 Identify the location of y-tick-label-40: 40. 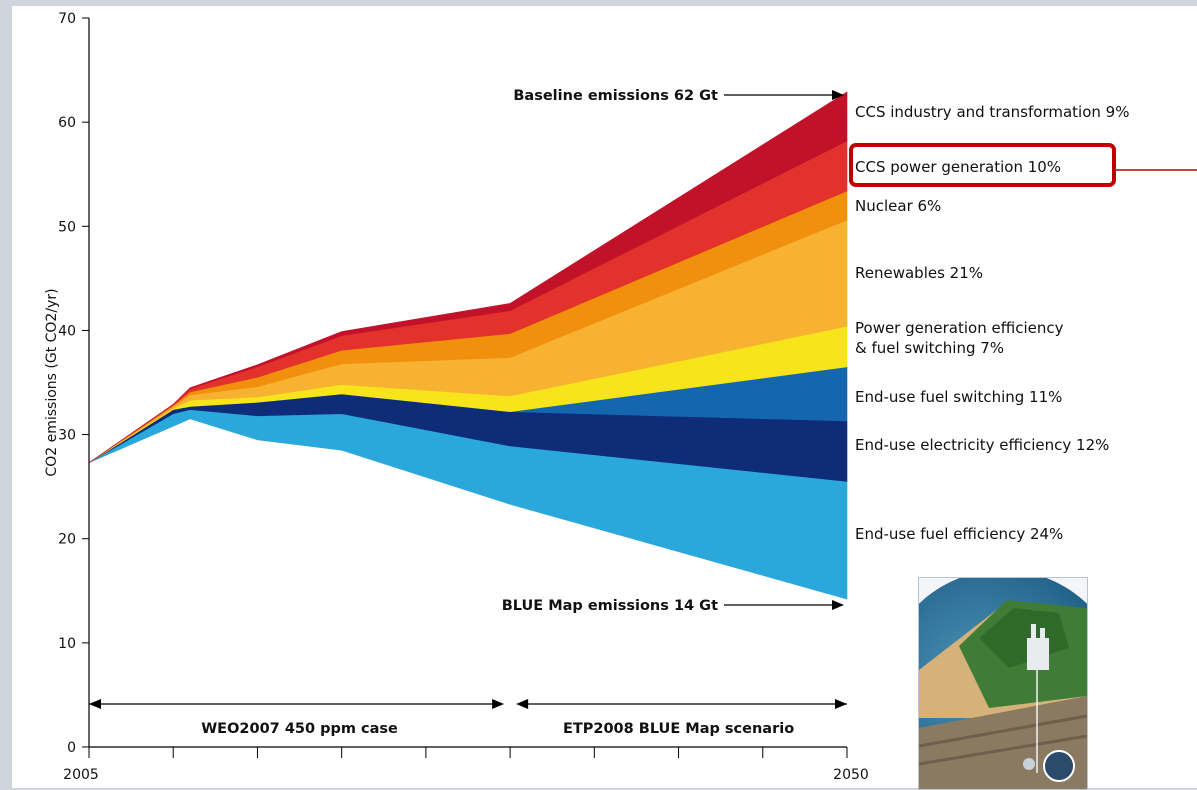
(67, 331).